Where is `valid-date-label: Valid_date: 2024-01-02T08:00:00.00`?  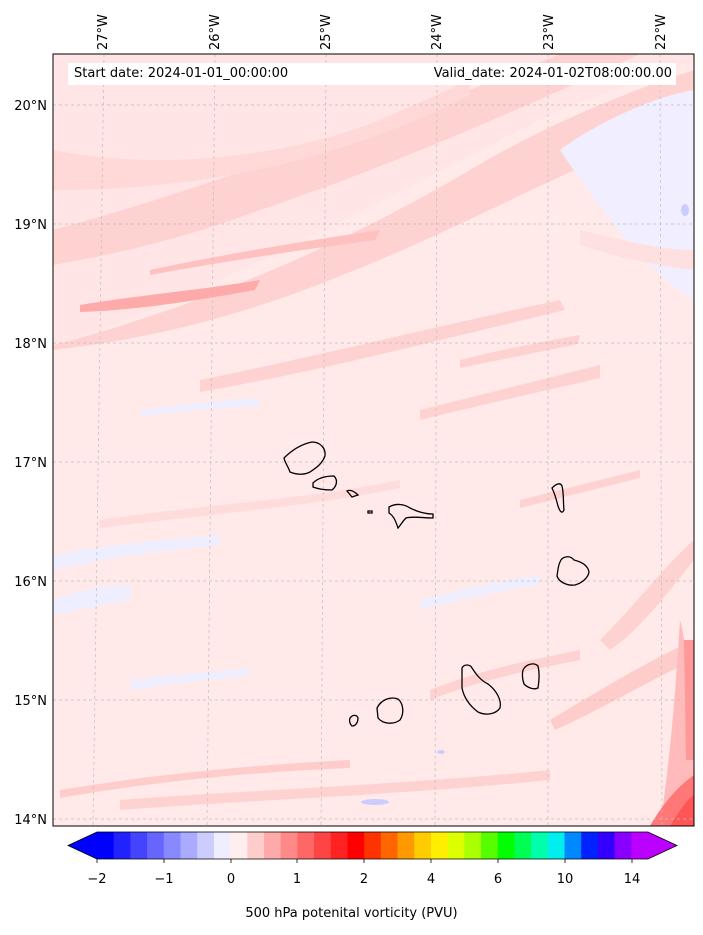 valid-date-label: Valid_date: 2024-01-02T08:00:00.00 is located at coordinates (522, 74).